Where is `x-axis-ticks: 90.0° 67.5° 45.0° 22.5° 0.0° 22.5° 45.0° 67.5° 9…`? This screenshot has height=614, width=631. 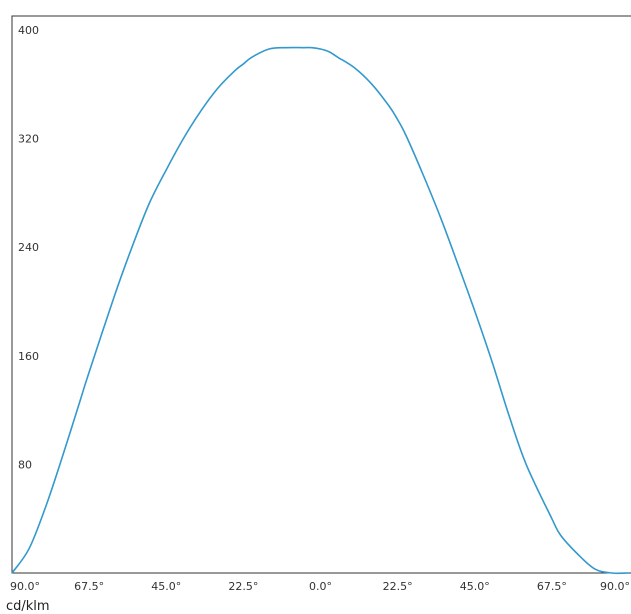 x-axis-ticks: 90.0° 67.5° 45.0° 22.5° 0.0° 22.5° 45.0° 67.5° 9… is located at coordinates (320, 586).